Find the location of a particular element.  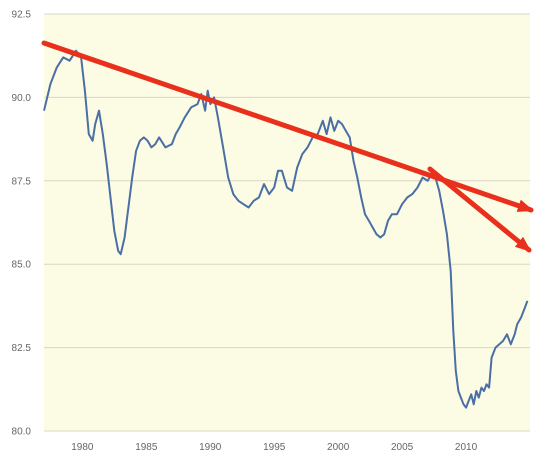

y-tick-label: 92.5 is located at coordinates (22, 15).